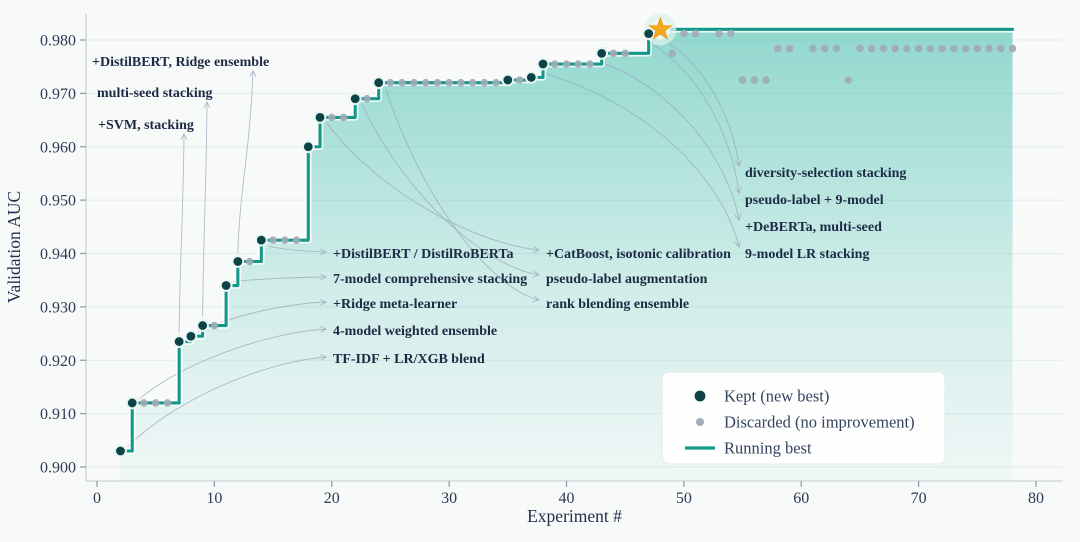 The image size is (1080, 542). I want to click on y-tick-label: 0.920, so click(58, 361).